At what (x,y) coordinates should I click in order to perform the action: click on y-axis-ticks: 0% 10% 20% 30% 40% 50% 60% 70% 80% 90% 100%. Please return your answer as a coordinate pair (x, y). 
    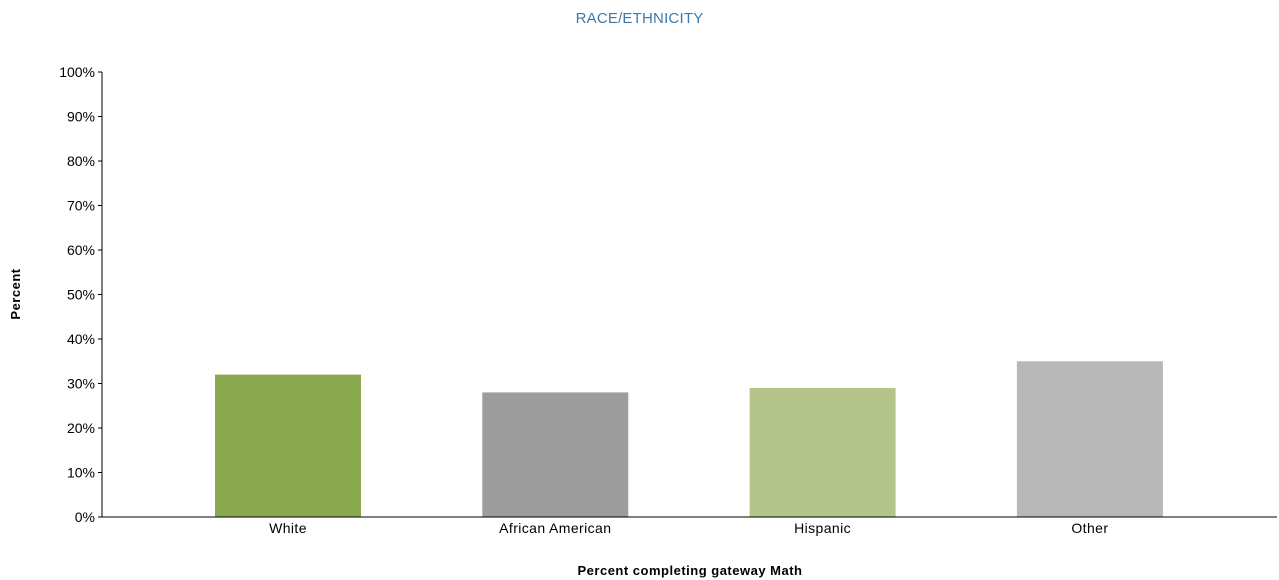
    Looking at the image, I should click on (80, 294).